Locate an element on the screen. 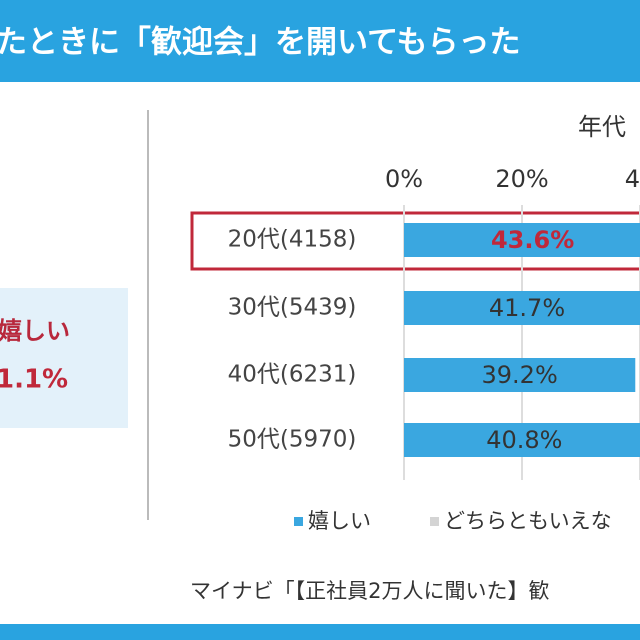 The height and width of the screenshot is (640, 640). highlight-box is located at coordinates (415, 241).